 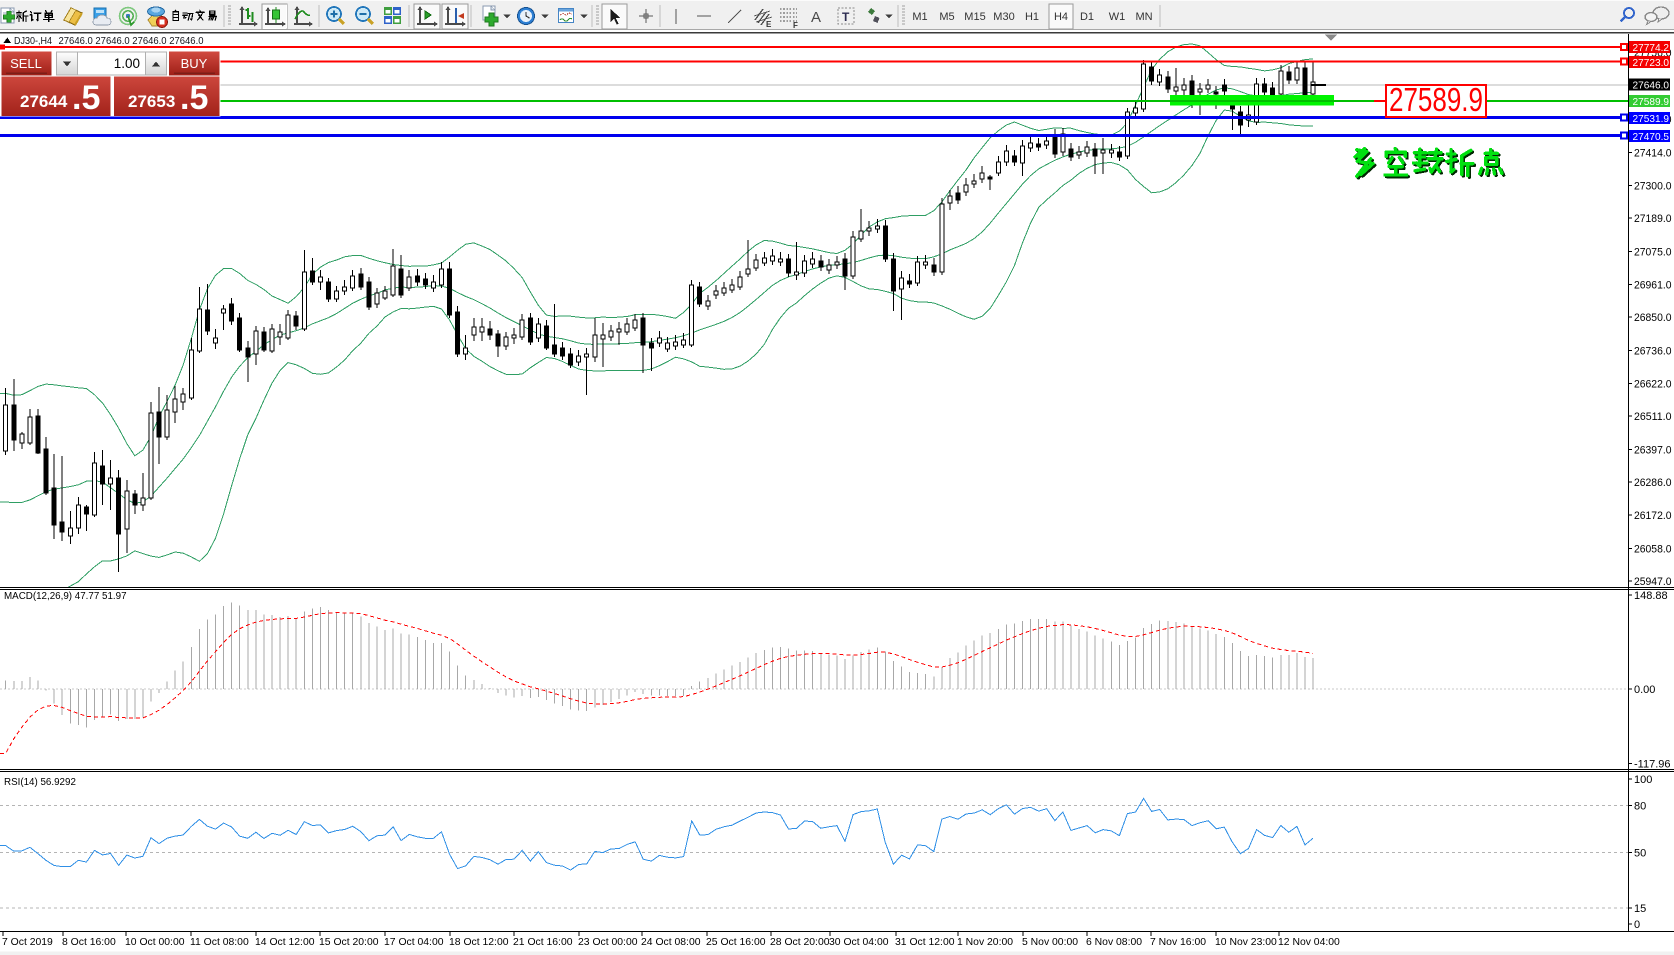 I want to click on svg-text: DJ30-,H4, so click(x=33, y=41).